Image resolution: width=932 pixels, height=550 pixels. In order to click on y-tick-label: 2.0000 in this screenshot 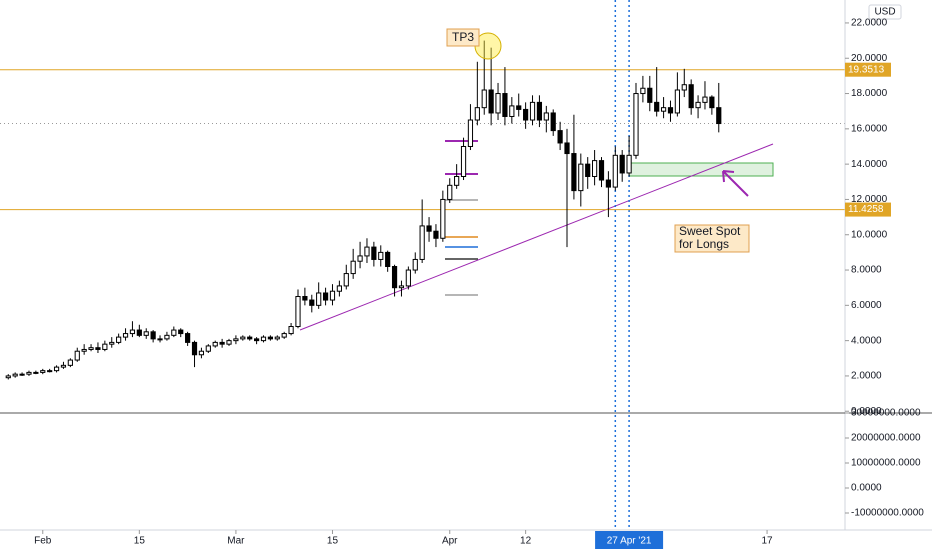, I will do `click(866, 376)`.